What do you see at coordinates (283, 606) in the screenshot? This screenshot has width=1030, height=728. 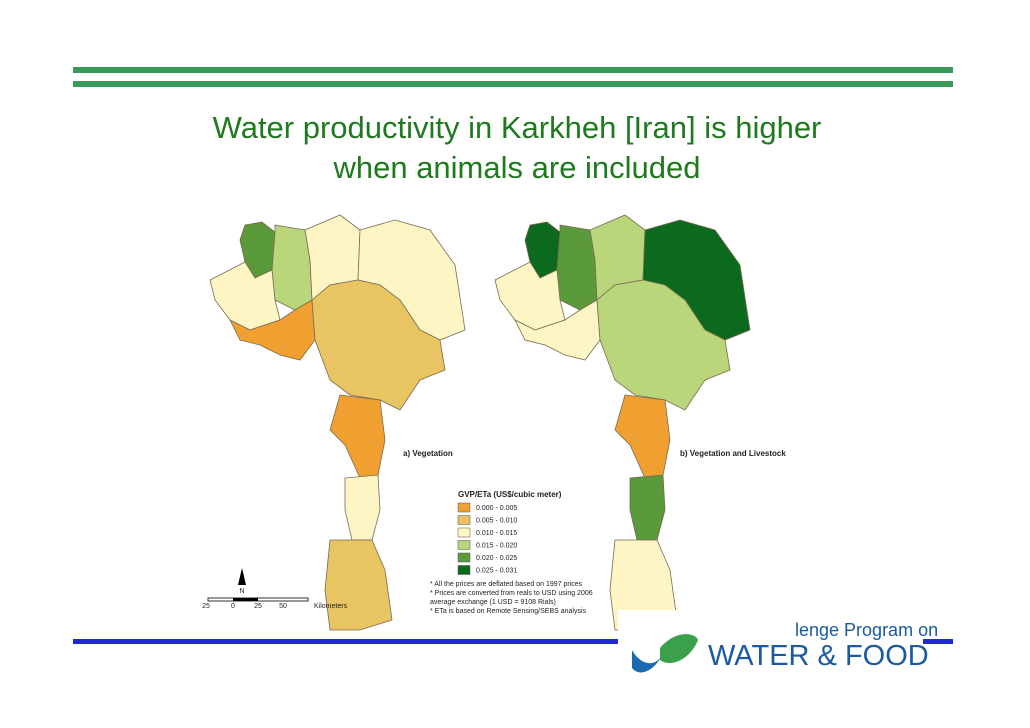 I see `scale-tick: 50` at bounding box center [283, 606].